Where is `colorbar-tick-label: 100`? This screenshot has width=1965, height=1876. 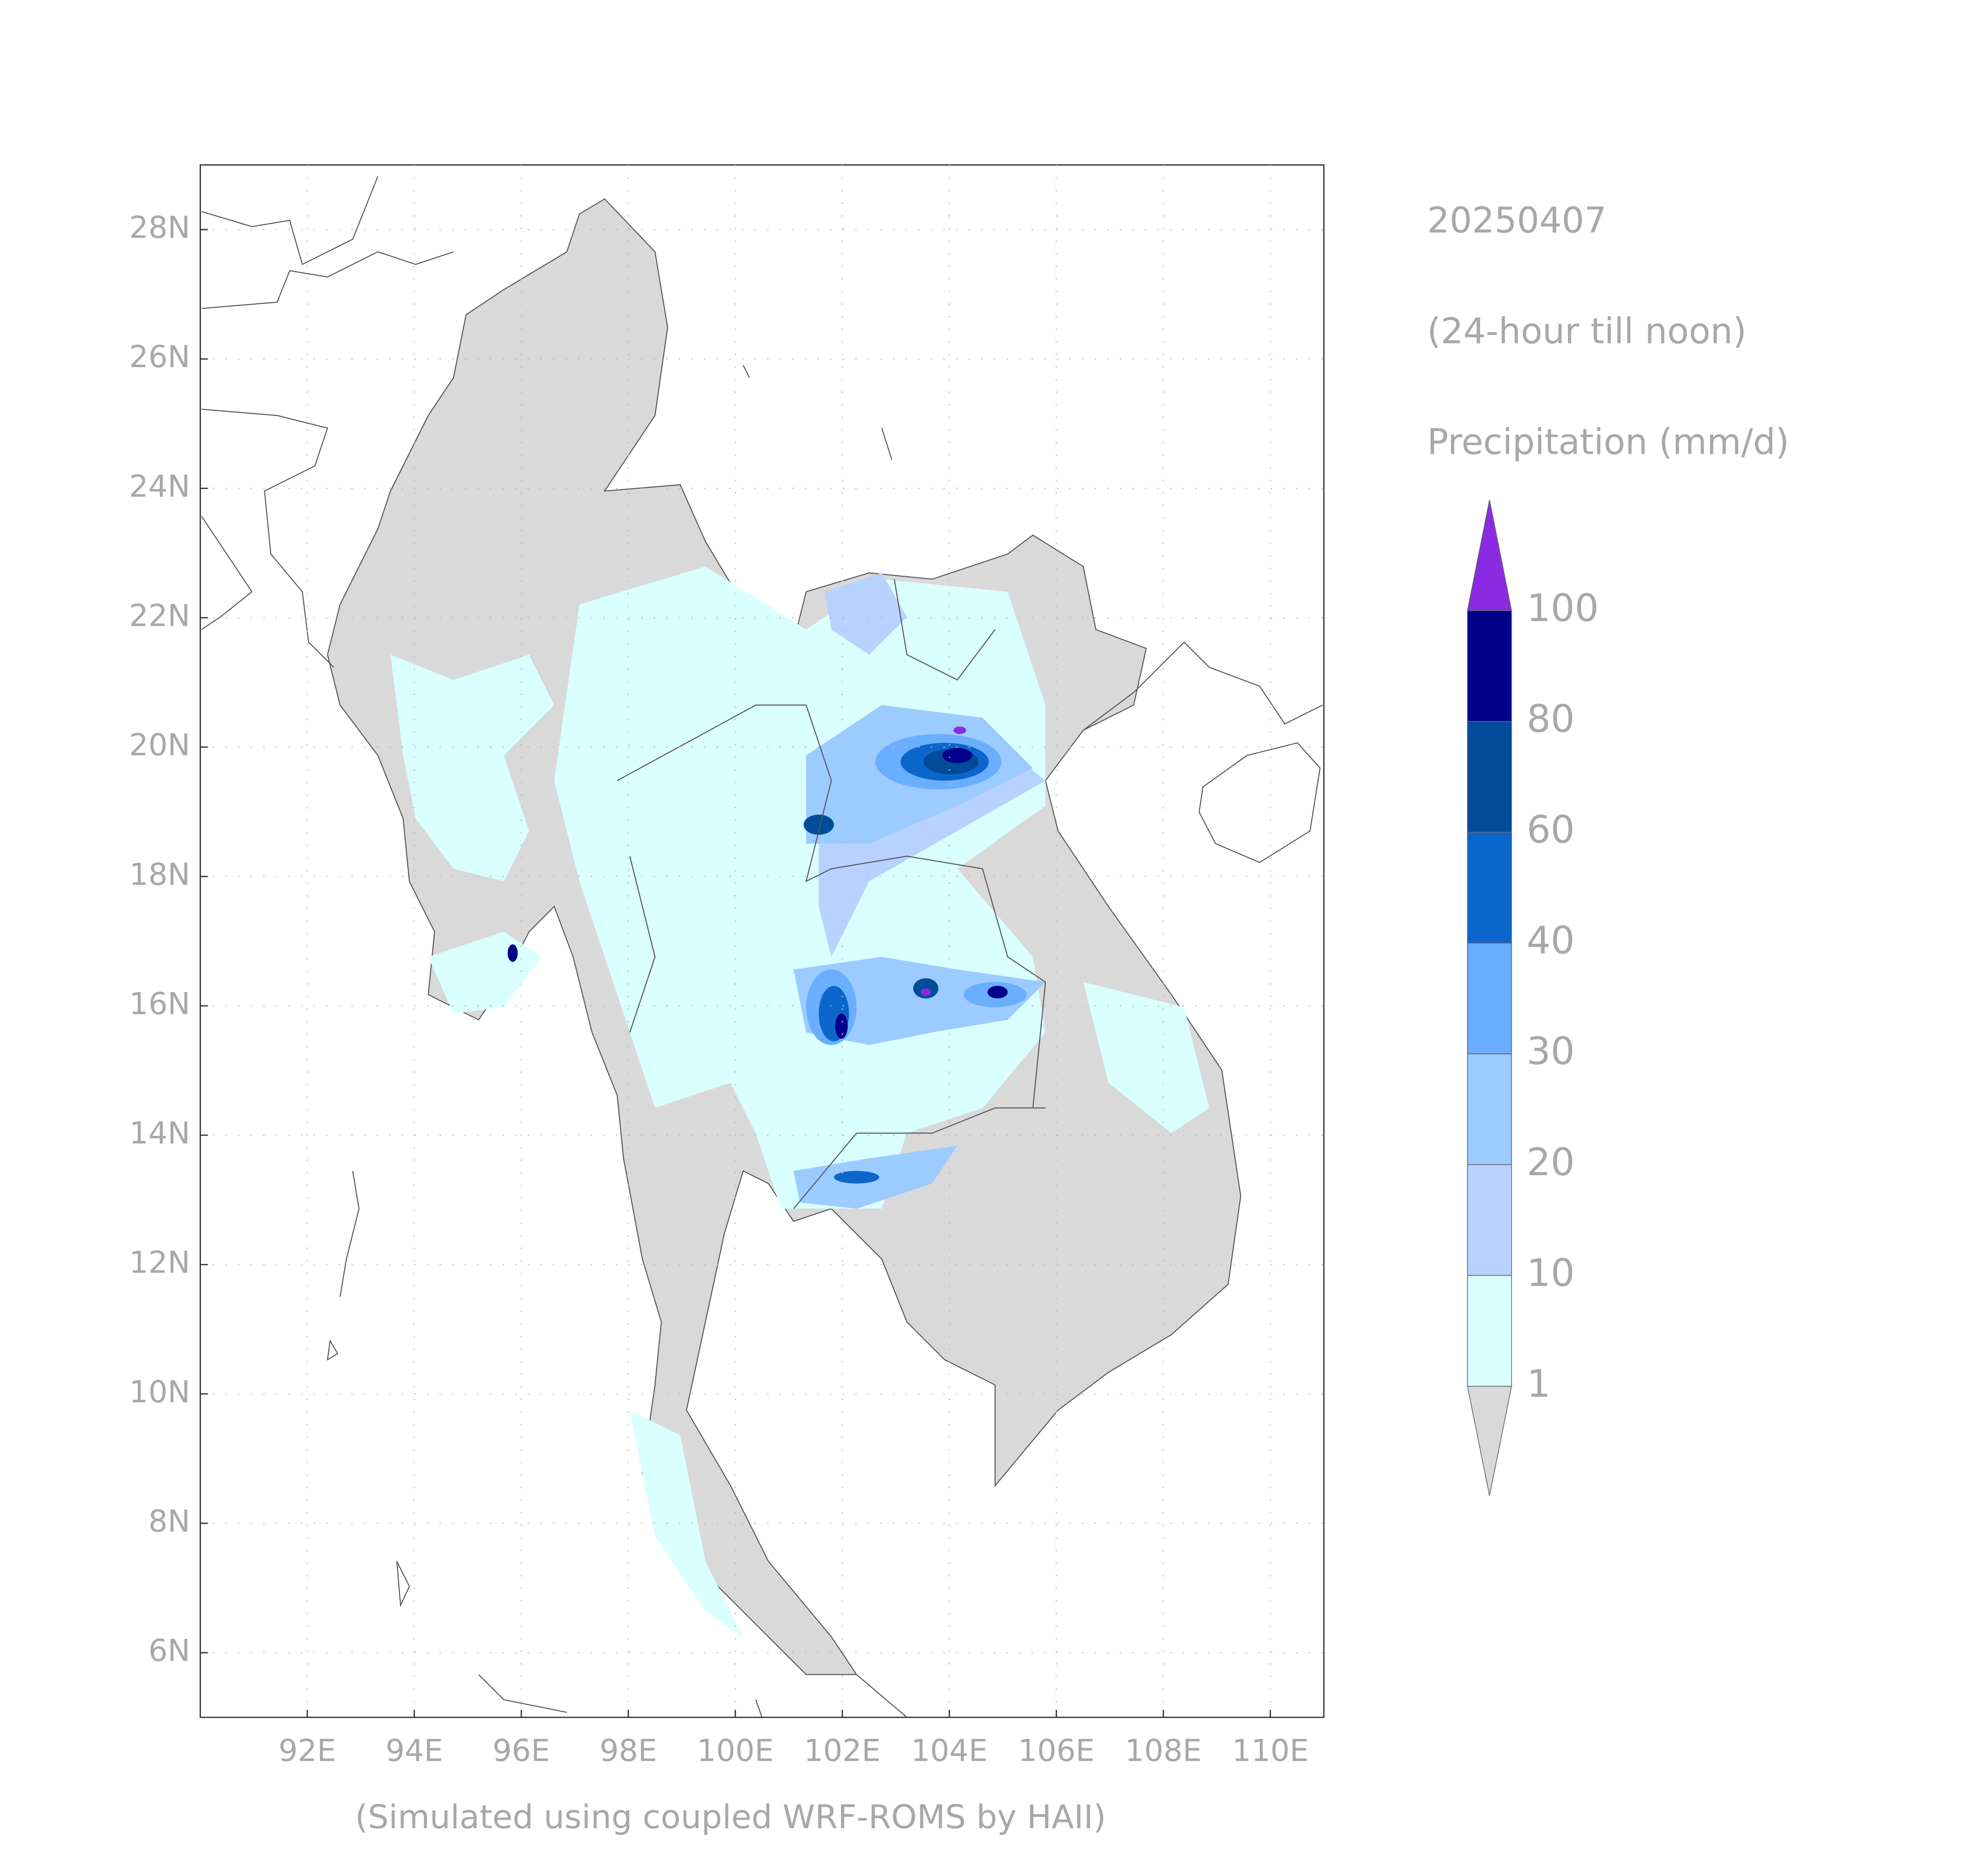
colorbar-tick-label: 100 is located at coordinates (1562, 608).